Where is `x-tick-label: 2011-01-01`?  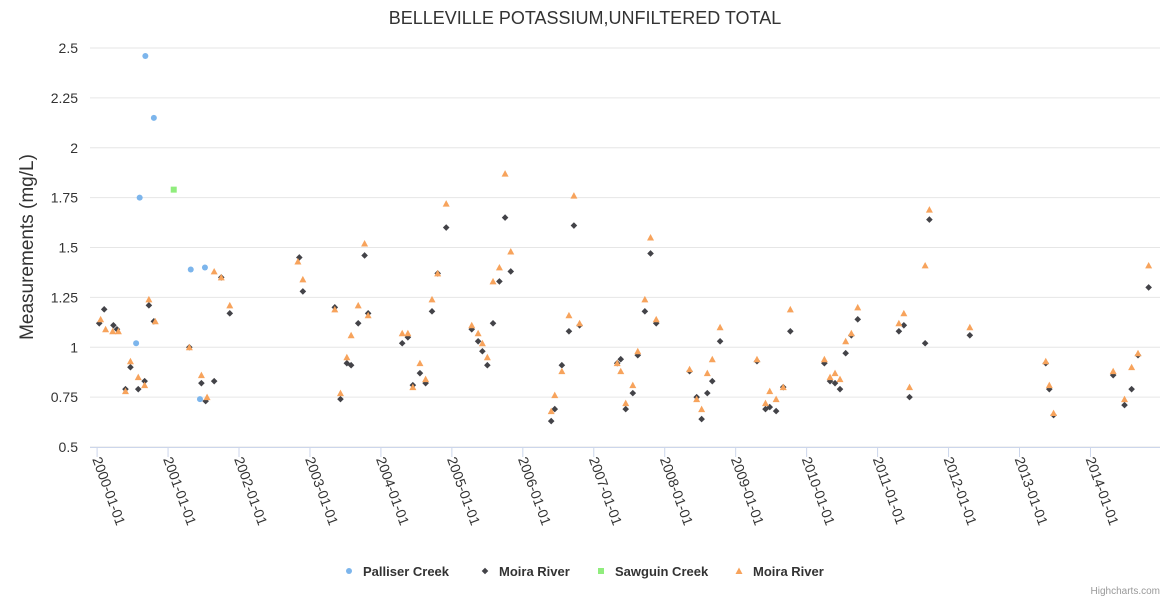
x-tick-label: 2011-01-01 is located at coordinates (889, 491).